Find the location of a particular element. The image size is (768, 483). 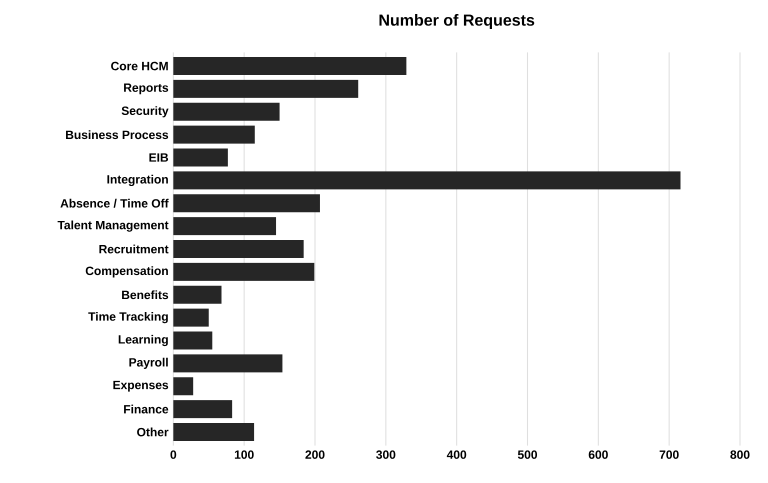

y-tick-label: Finance is located at coordinates (146, 409).